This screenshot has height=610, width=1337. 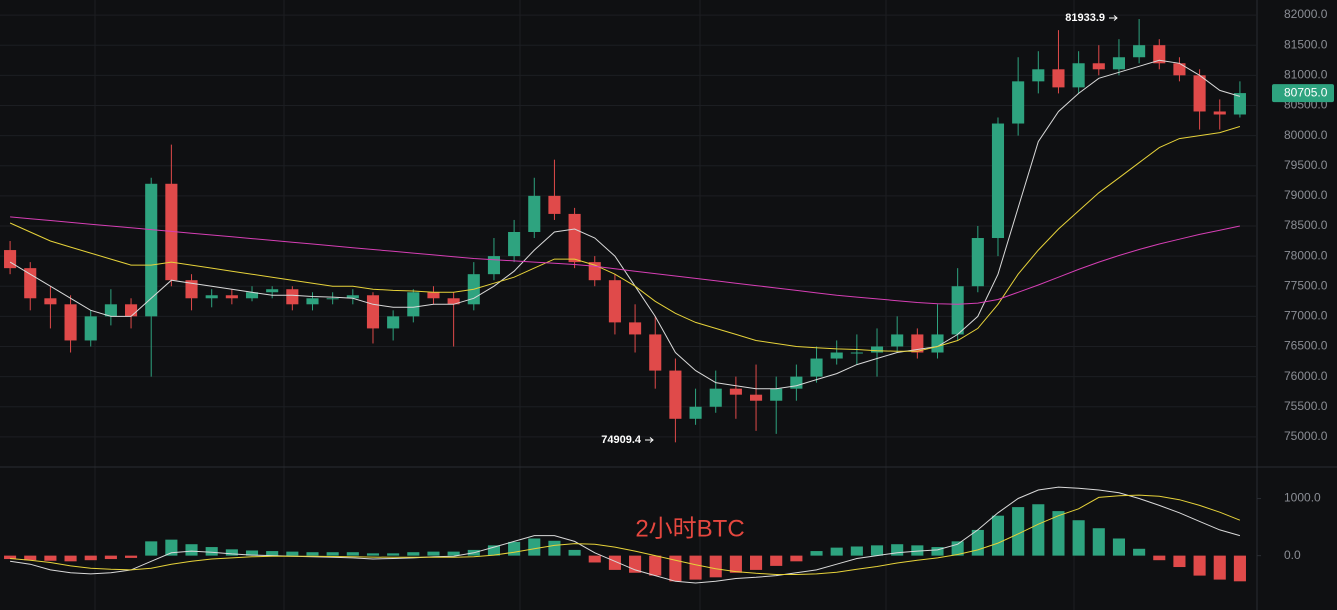 What do you see at coordinates (621, 440) in the screenshot?
I see `low-annotation: 74909.4` at bounding box center [621, 440].